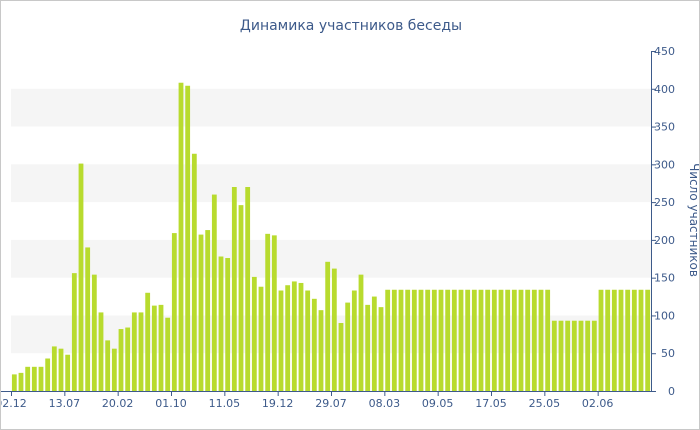  I want to click on y-tick-label: 450, so click(664, 51).